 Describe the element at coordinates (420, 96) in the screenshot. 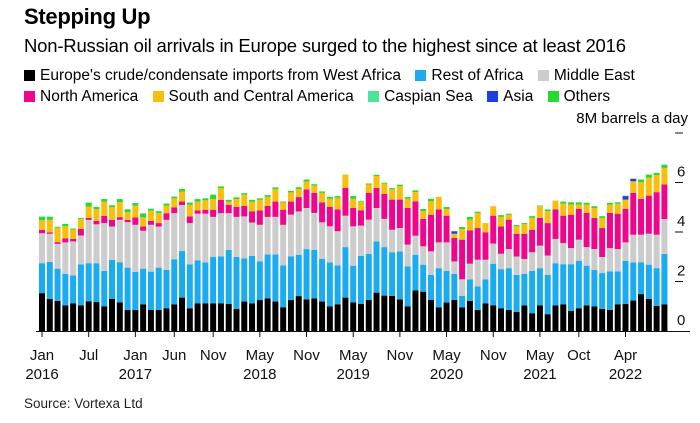

I see `legend-item-caspian-sea: Caspian Sea` at that location.